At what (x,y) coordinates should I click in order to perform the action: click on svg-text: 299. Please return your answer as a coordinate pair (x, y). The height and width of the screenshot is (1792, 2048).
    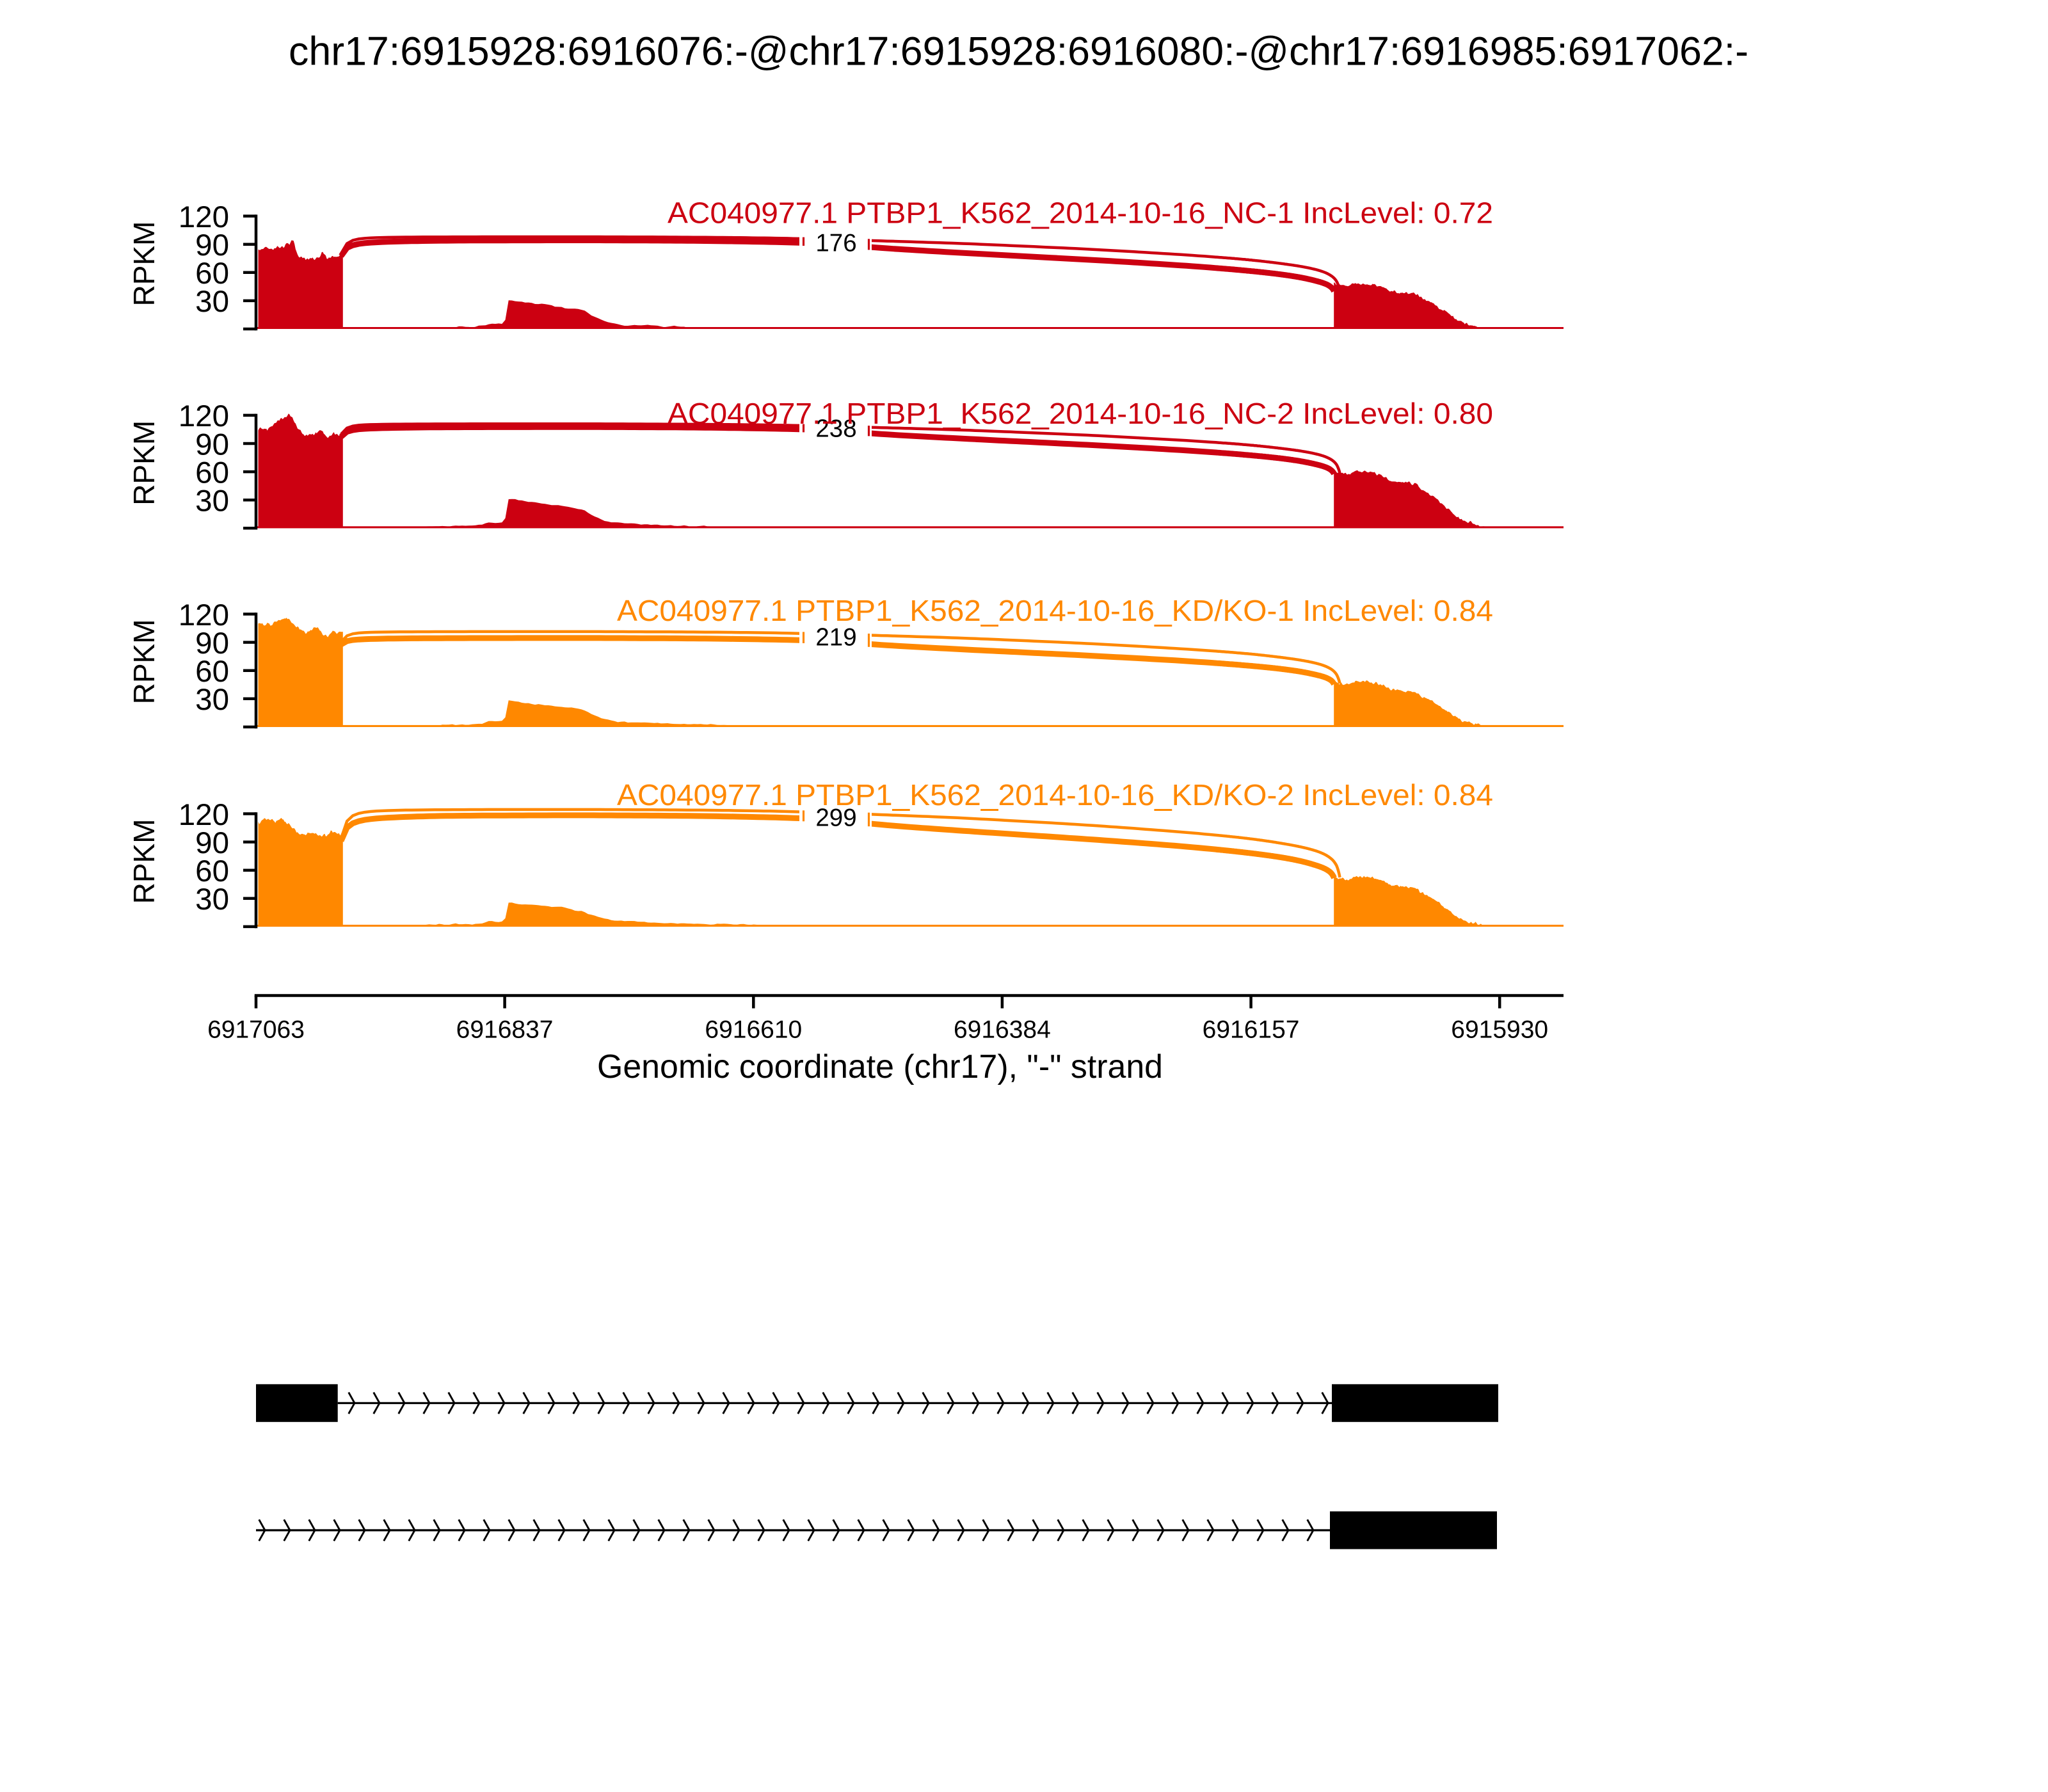
    Looking at the image, I should click on (835, 818).